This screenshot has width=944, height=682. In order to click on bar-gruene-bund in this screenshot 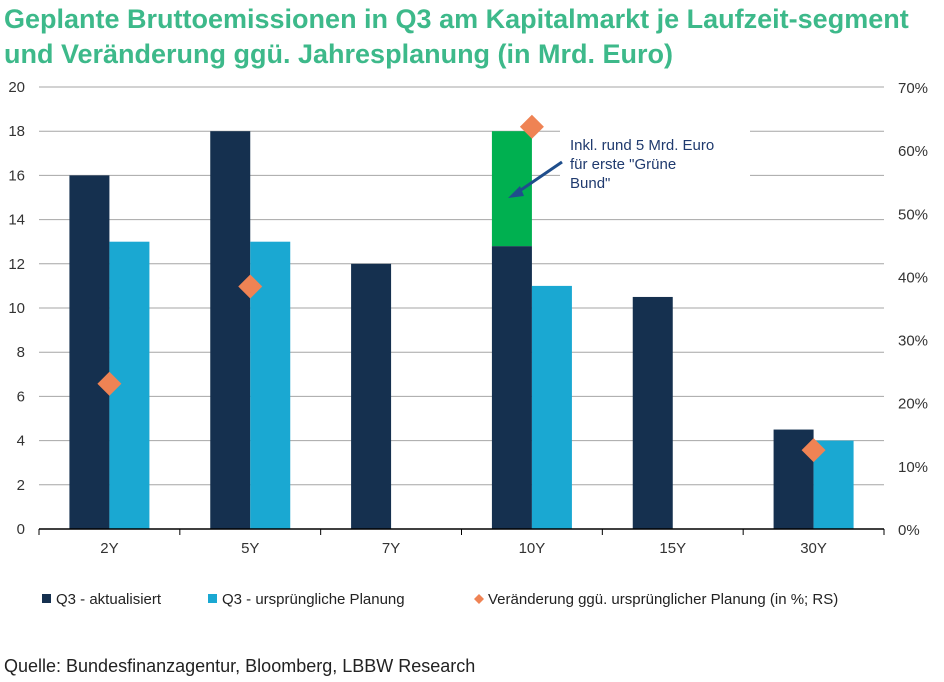, I will do `click(511, 189)`.